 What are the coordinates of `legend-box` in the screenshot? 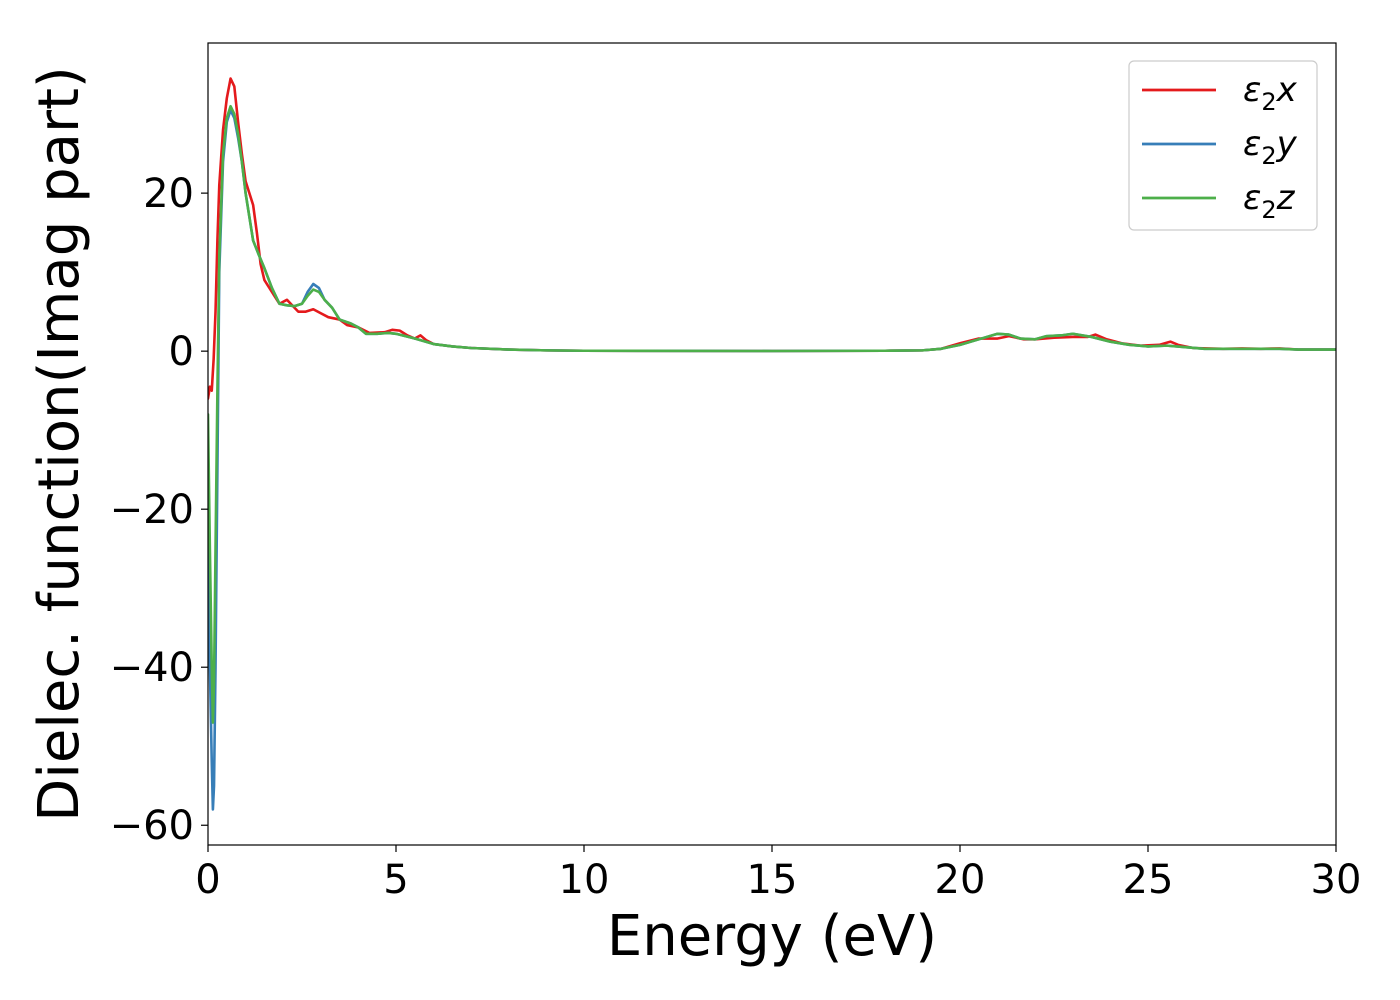 It's located at (1223, 145).